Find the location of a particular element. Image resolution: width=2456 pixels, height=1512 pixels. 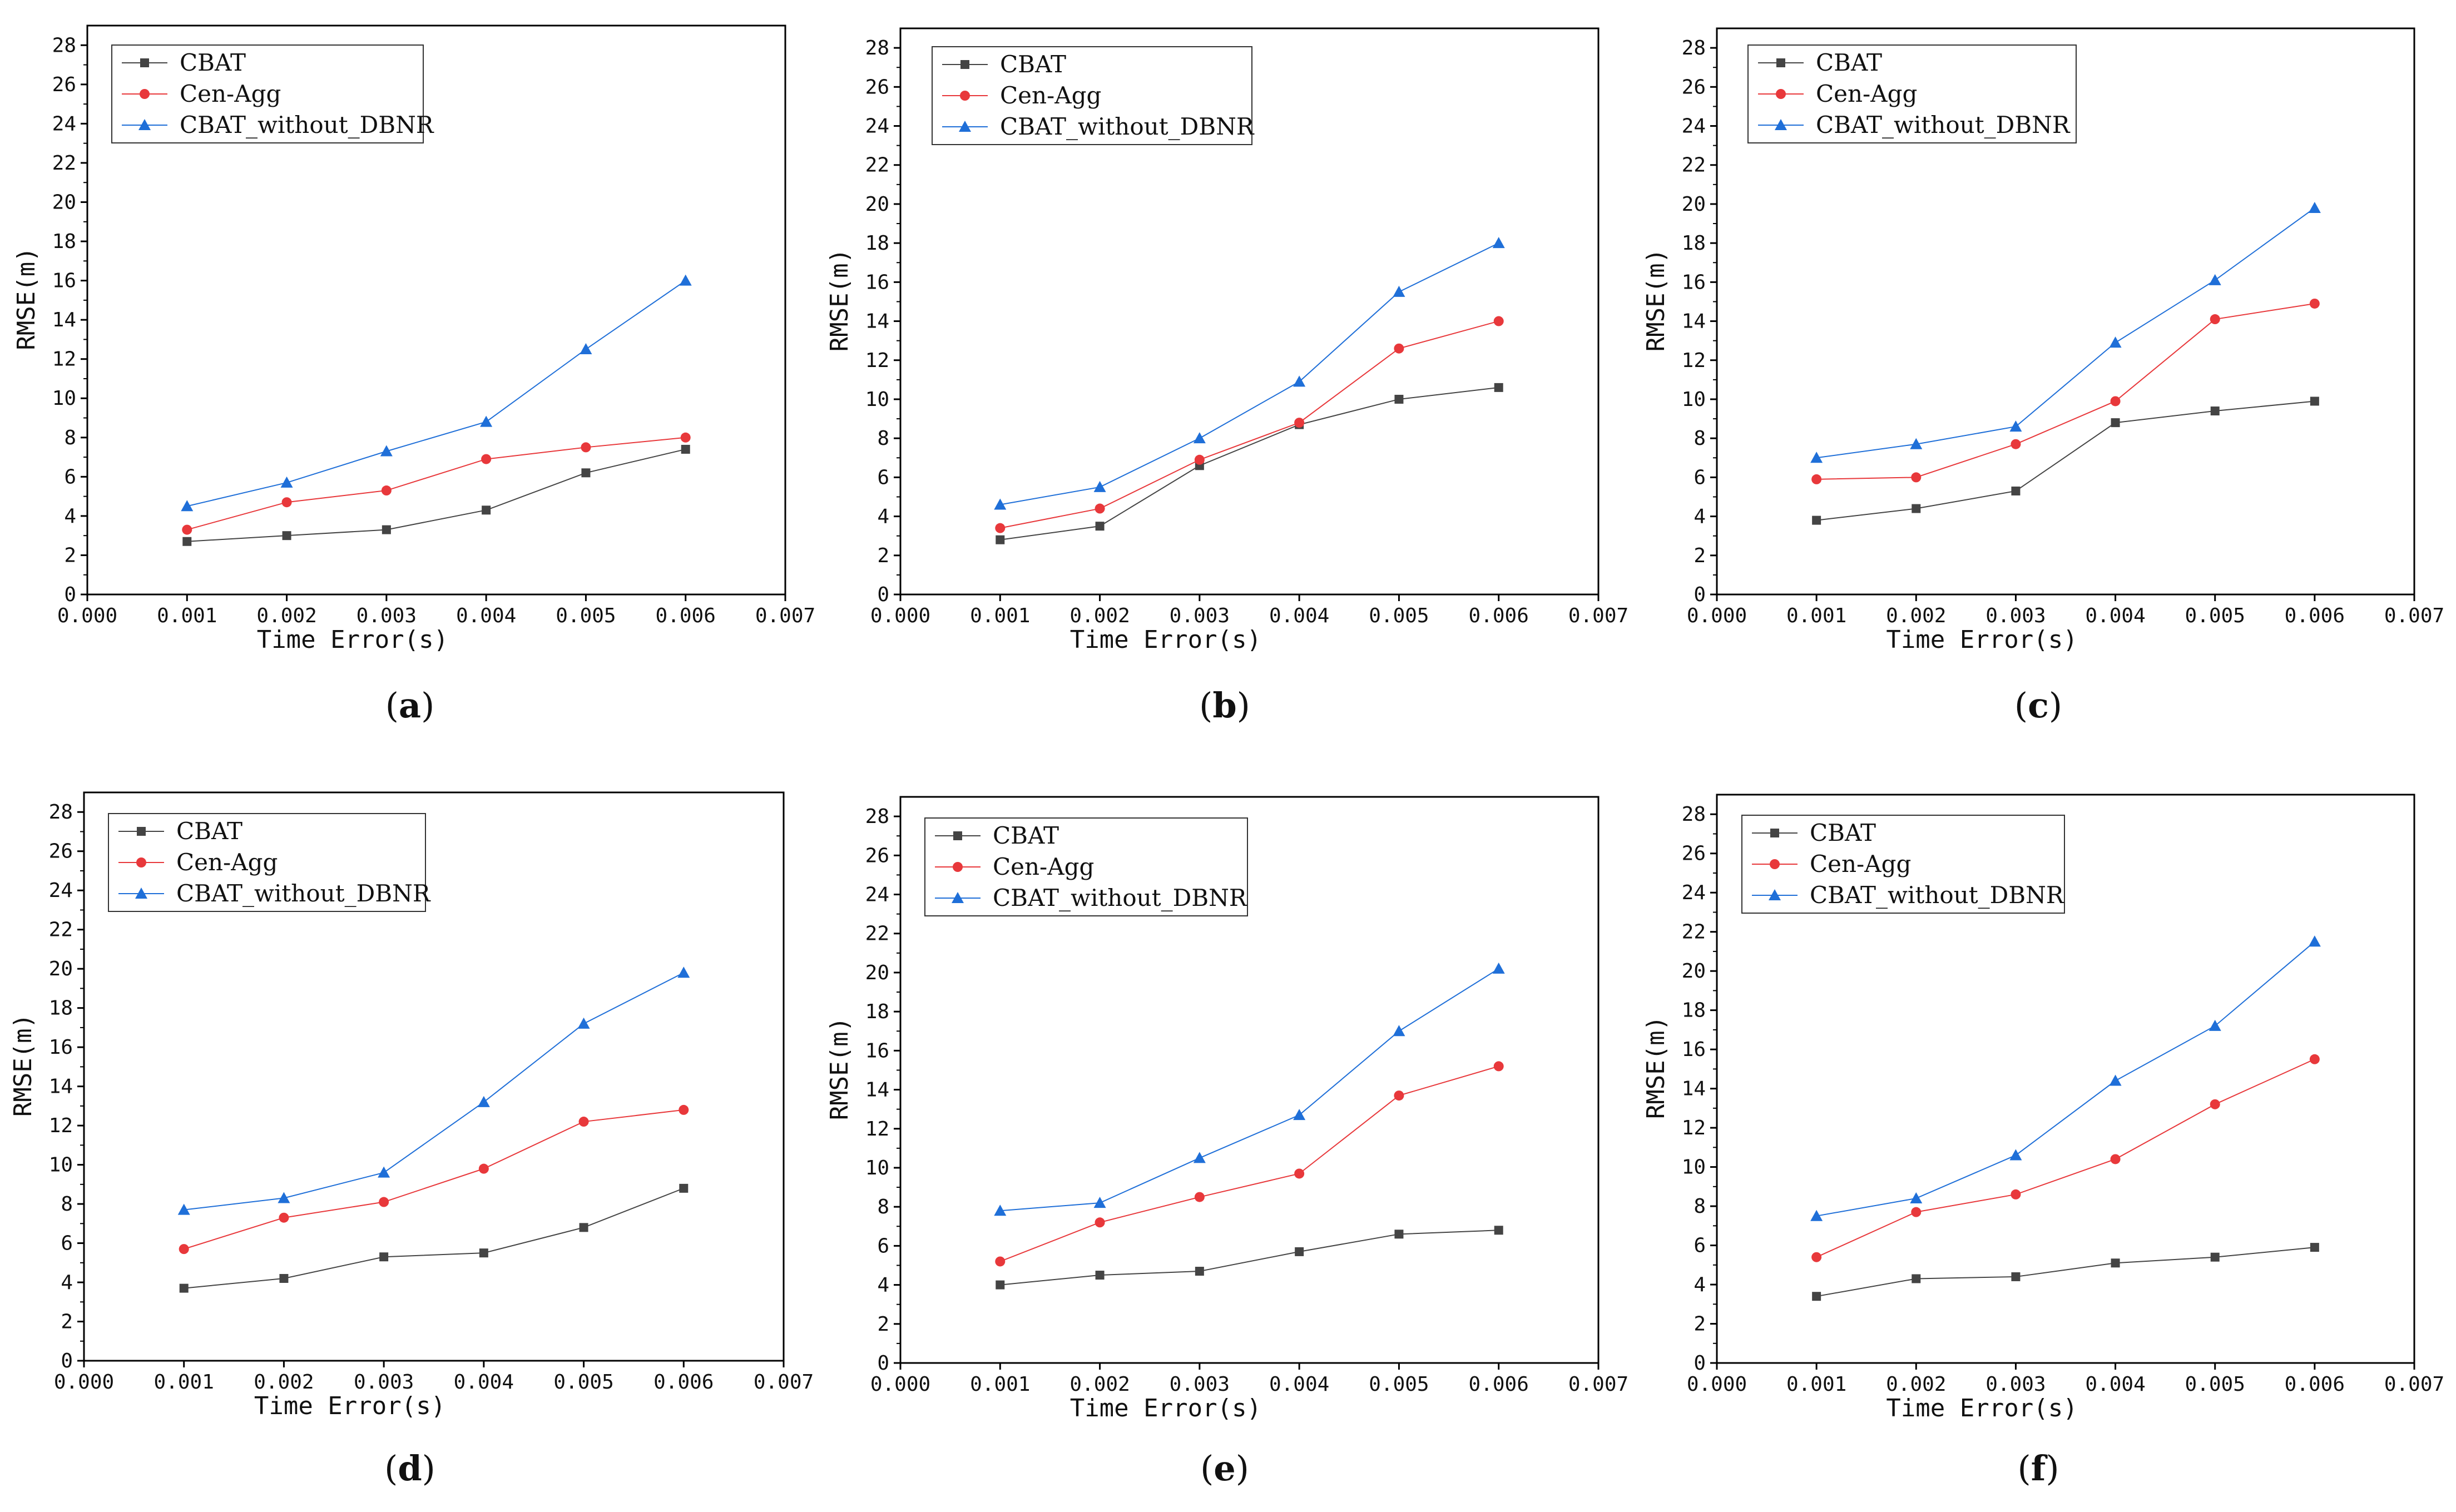

x-tick-label: 0.000 is located at coordinates (84, 1382).